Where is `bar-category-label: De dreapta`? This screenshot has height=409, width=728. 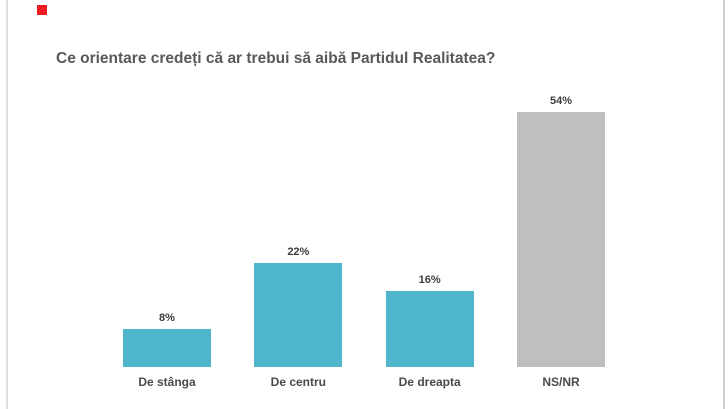 bar-category-label: De dreapta is located at coordinates (429, 382).